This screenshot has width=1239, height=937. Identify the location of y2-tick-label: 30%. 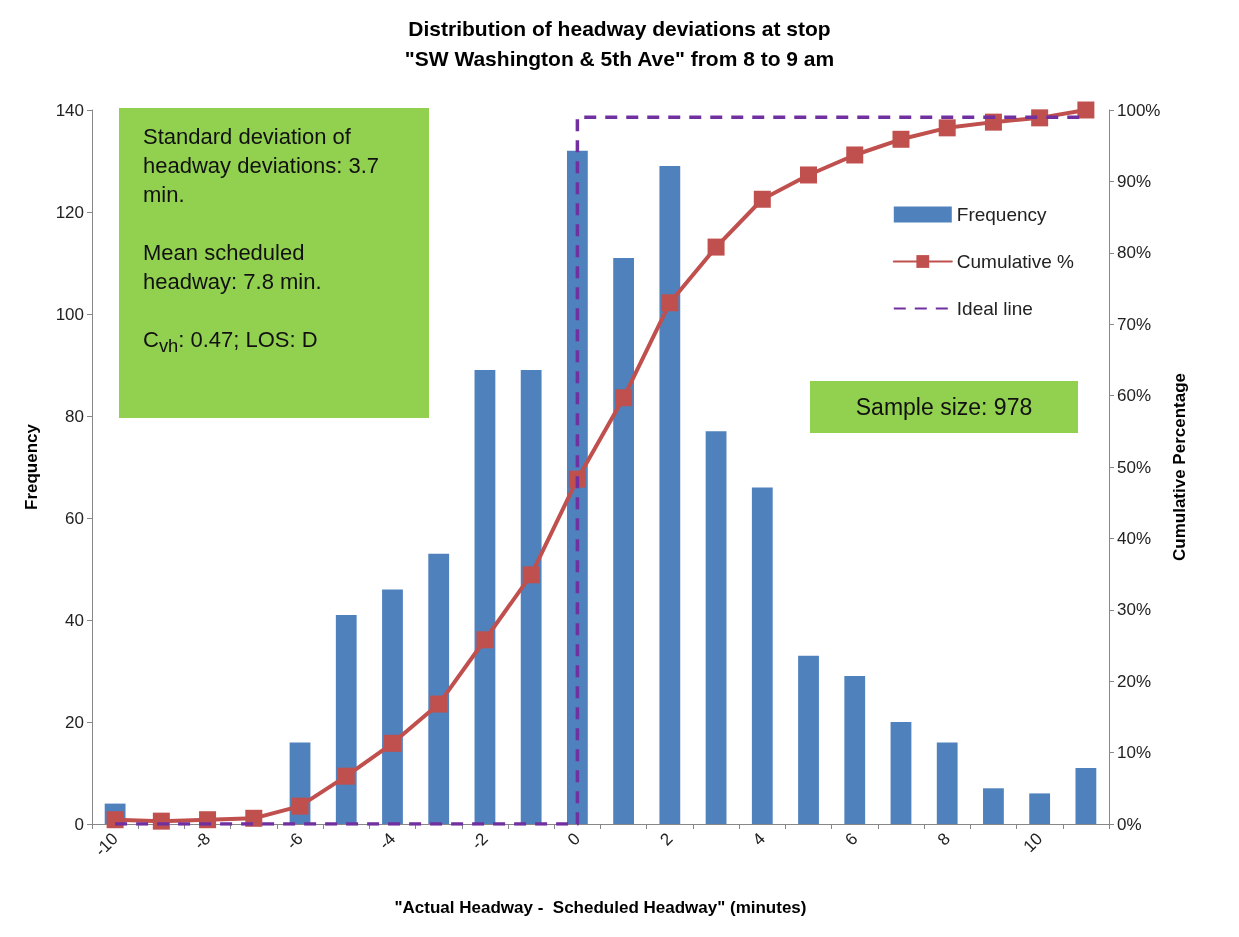
(1134, 610).